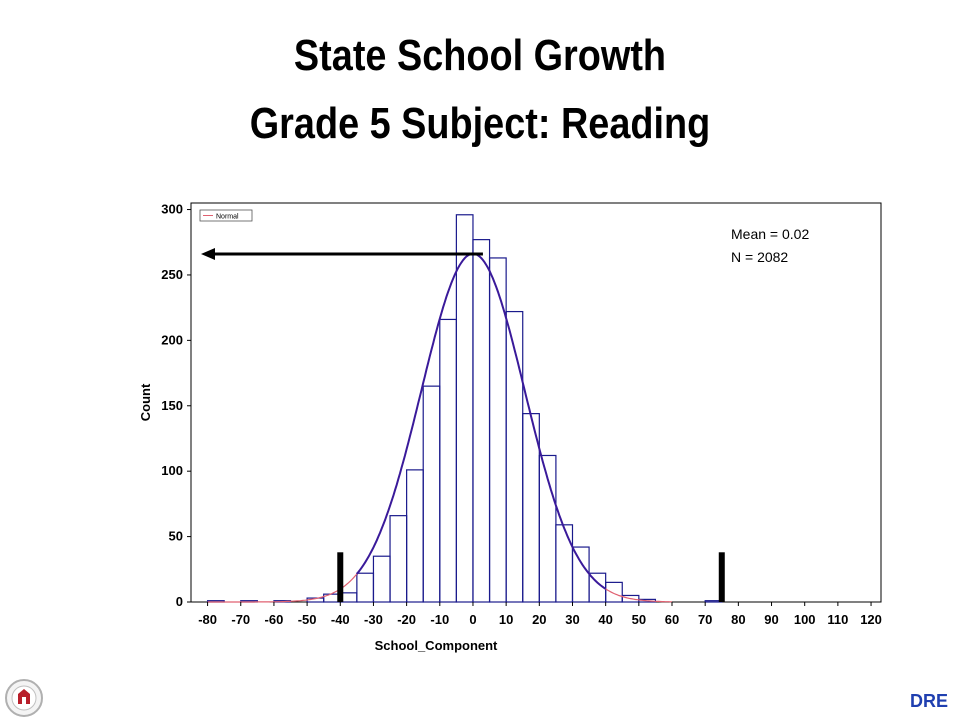 Image resolution: width=960 pixels, height=720 pixels. Describe the element at coordinates (759, 257) in the screenshot. I see `n-annotation: N = 2082` at that location.